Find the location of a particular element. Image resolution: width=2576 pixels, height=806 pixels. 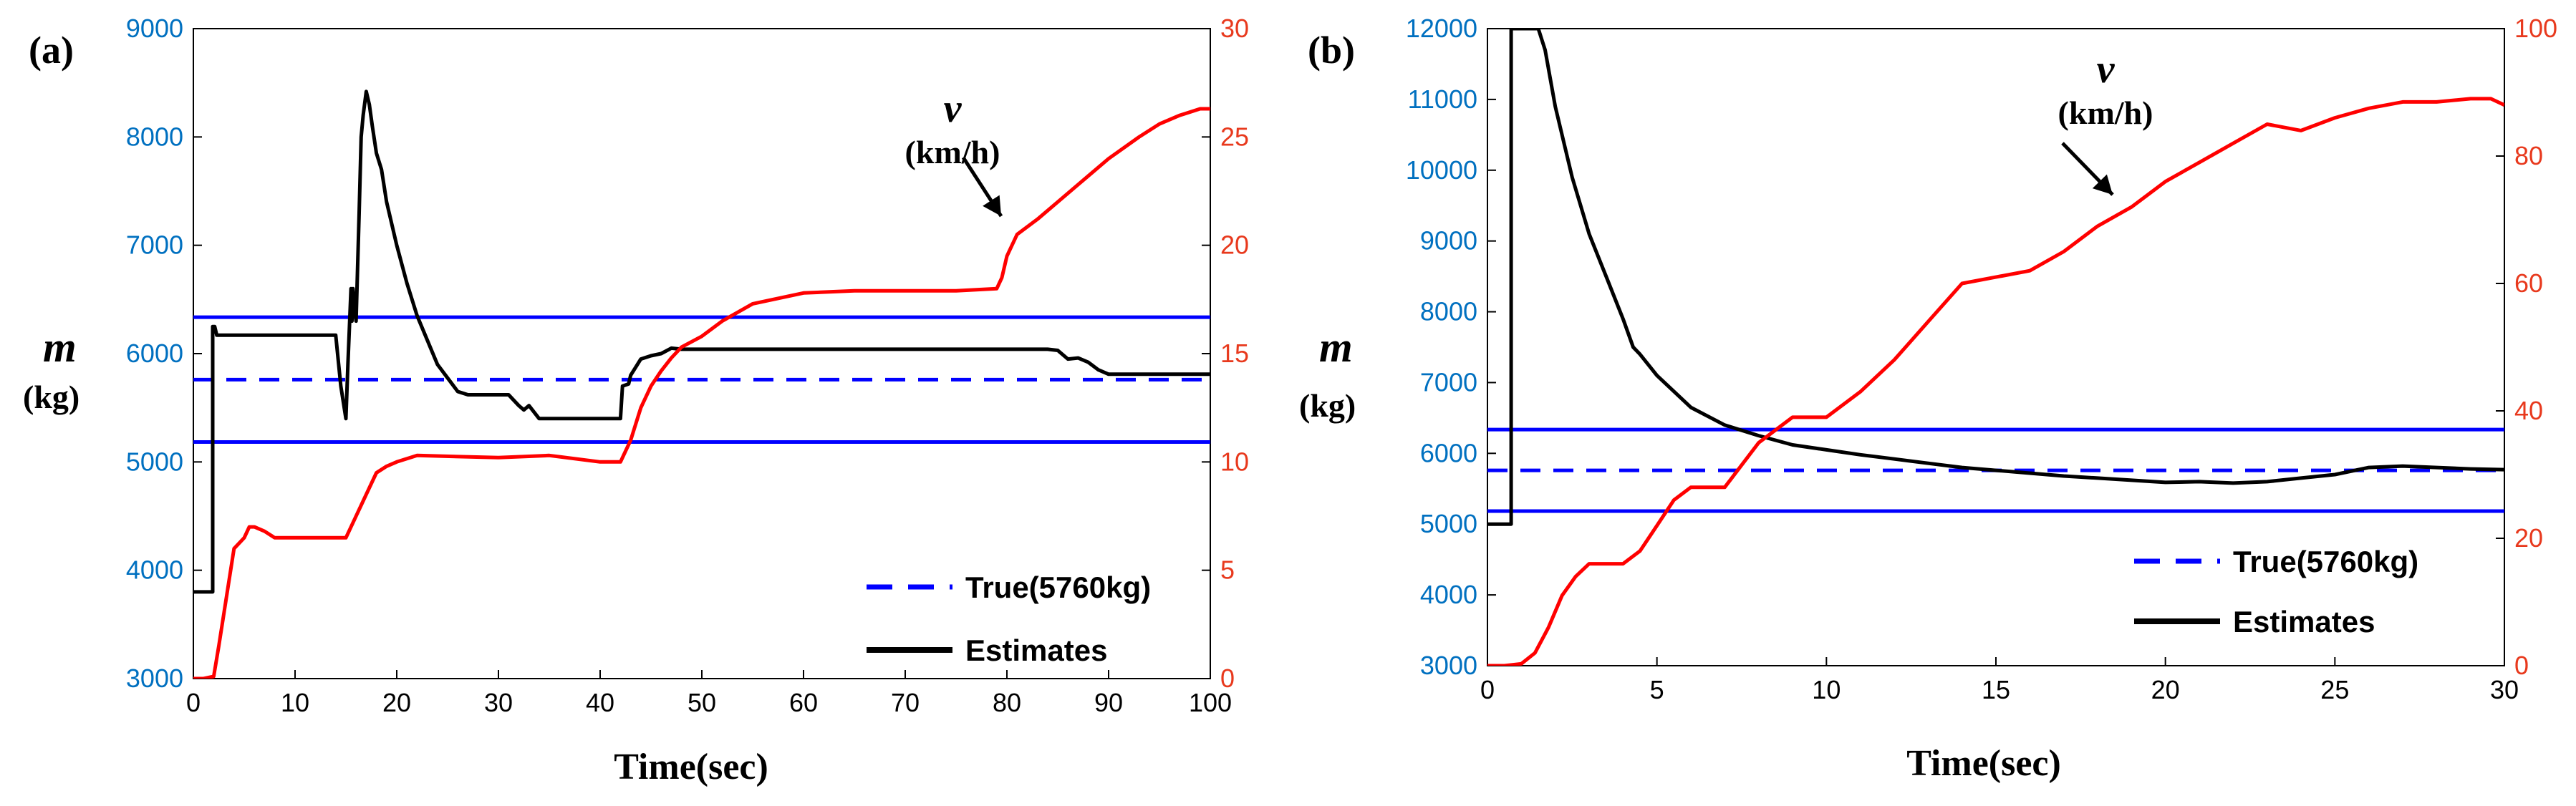

panel-a-left-tick-label: 3000 is located at coordinates (154, 678).